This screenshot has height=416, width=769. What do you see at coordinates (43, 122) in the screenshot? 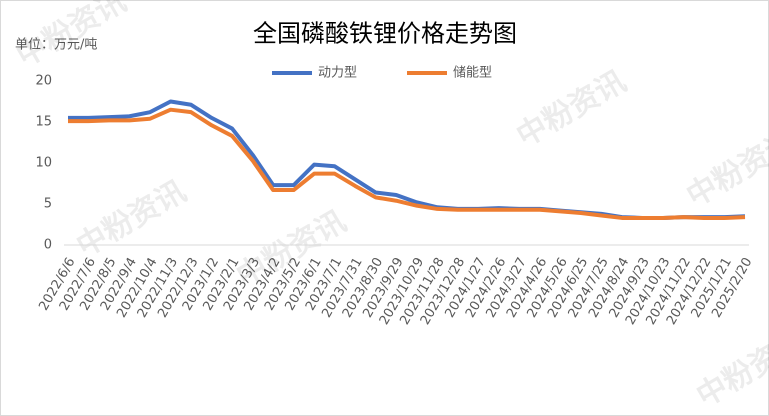
I see `y-tick-label: 15` at bounding box center [43, 122].